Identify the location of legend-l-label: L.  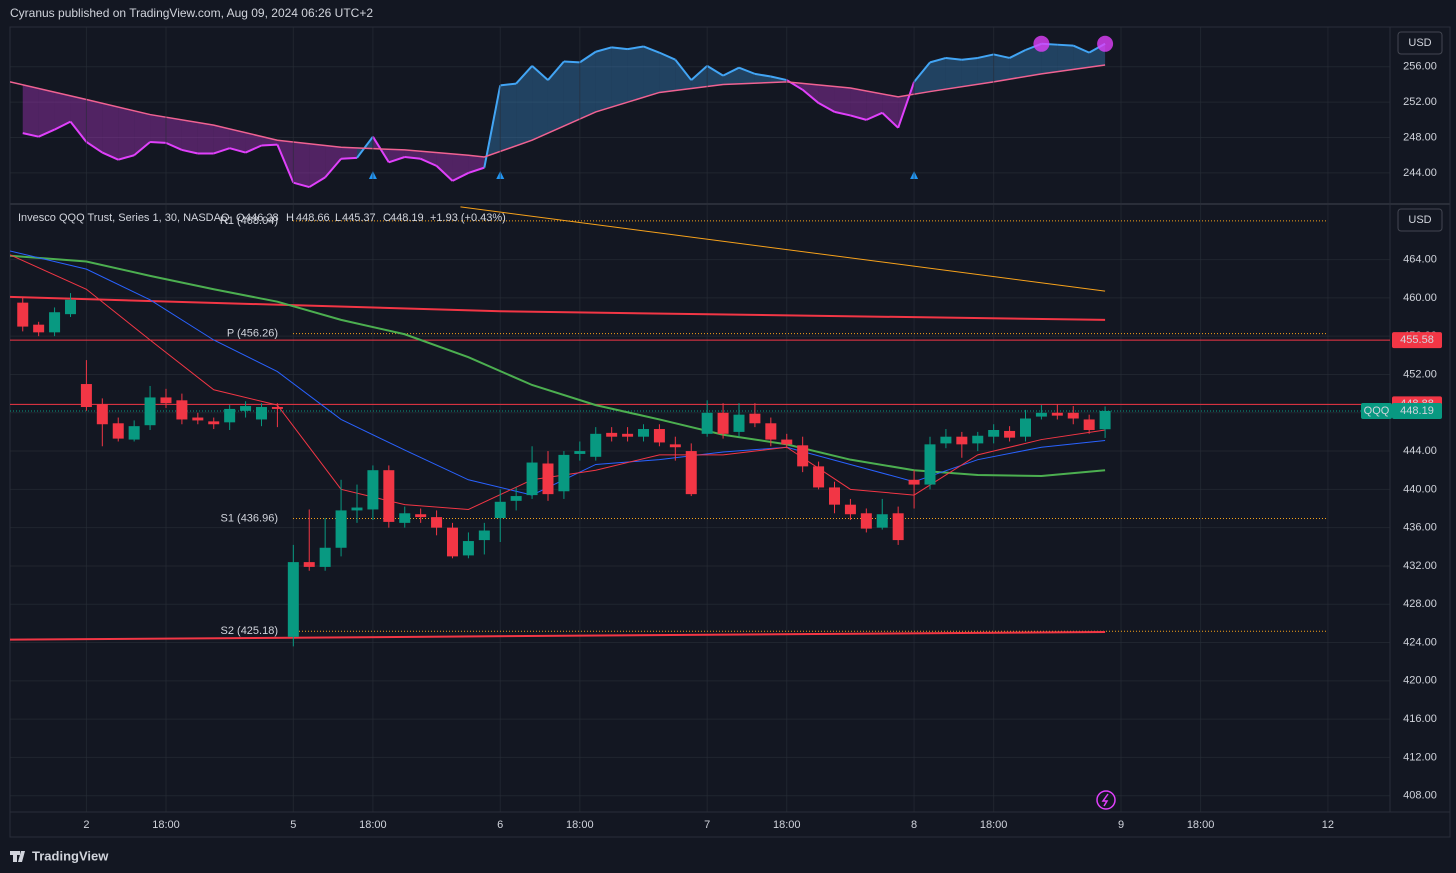
(338, 218).